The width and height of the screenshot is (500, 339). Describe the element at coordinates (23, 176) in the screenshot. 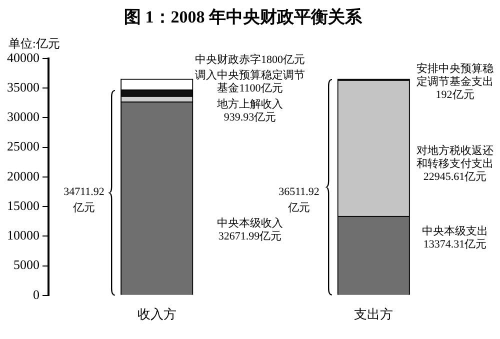

I see `y-tick-label: 20000` at that location.